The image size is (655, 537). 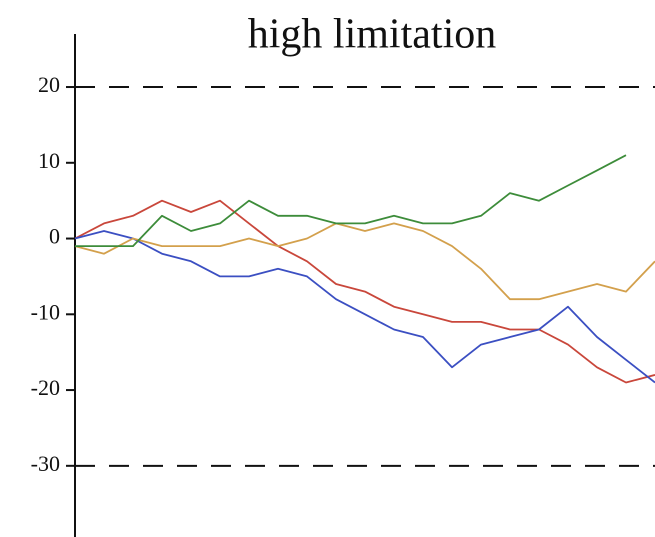 What do you see at coordinates (45, 387) in the screenshot?
I see `y-tick-label: -20` at bounding box center [45, 387].